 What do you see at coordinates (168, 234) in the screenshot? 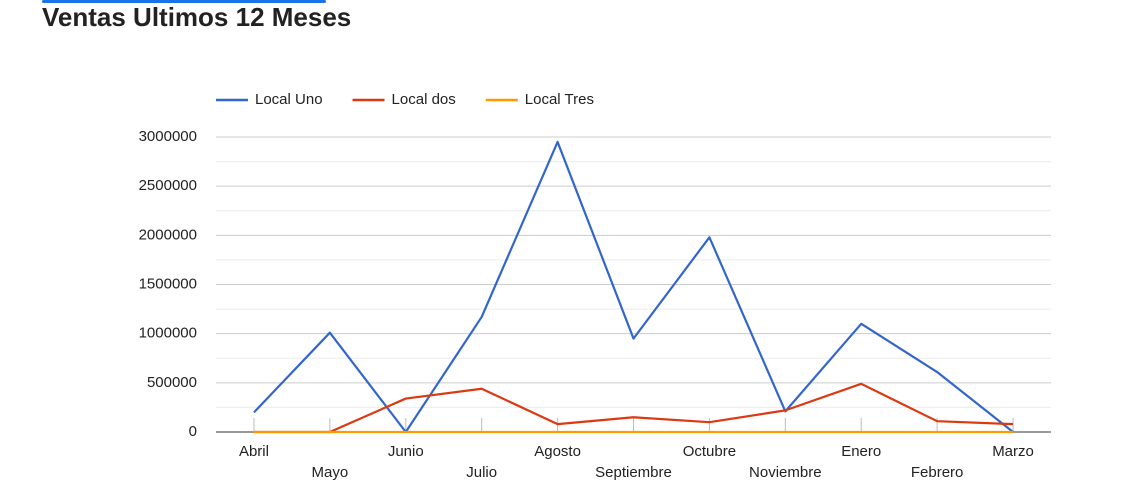
I see `y-tick-label: 2000000` at bounding box center [168, 234].